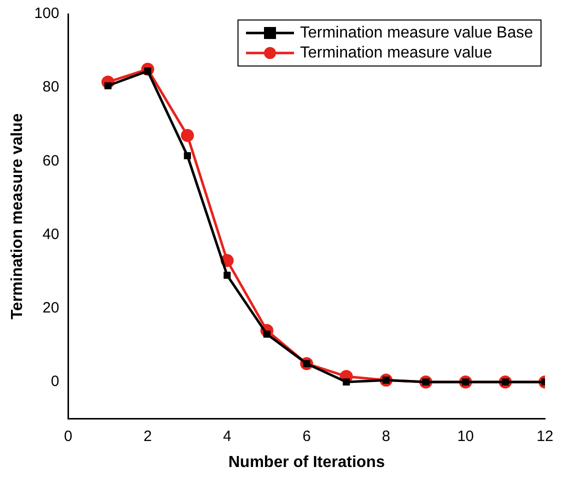  I want to click on y-tick-label: 40, so click(51, 234).